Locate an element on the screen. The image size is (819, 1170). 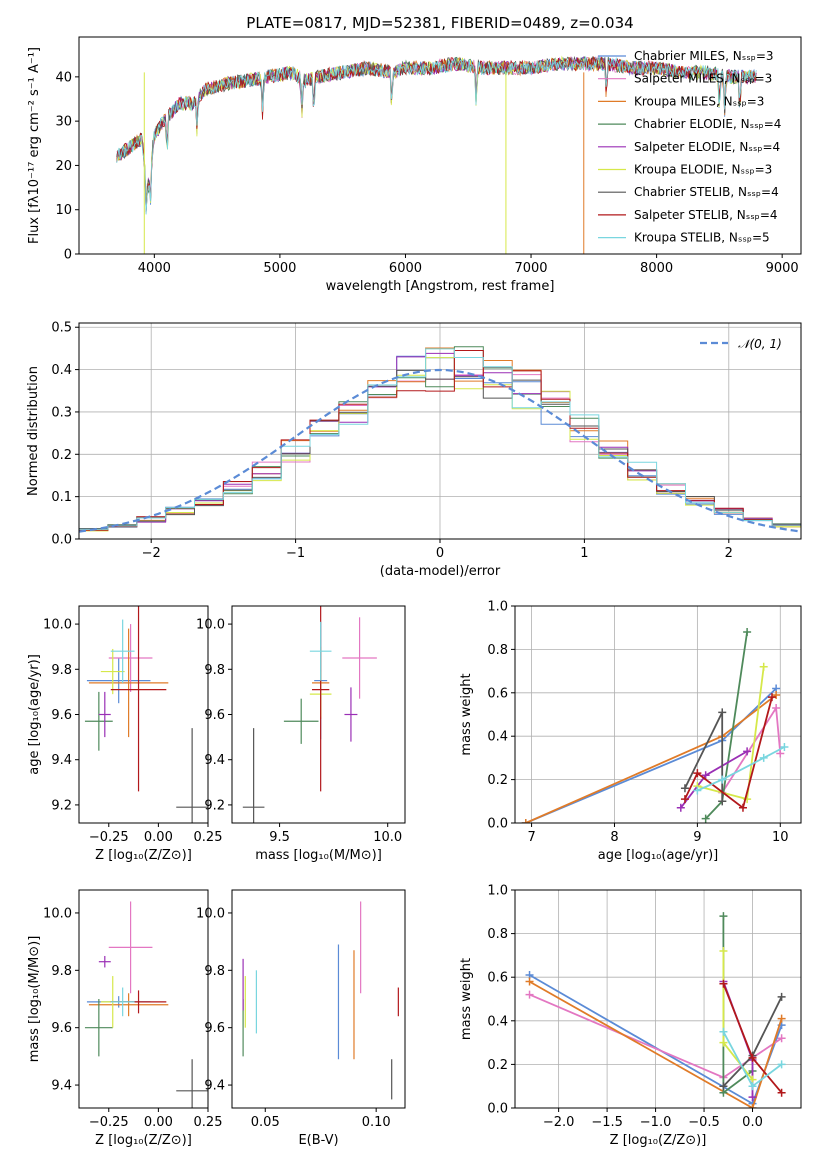
legend-entry: Kroupa ELODIE, Nₛₛₚ=3 is located at coordinates (703, 170).